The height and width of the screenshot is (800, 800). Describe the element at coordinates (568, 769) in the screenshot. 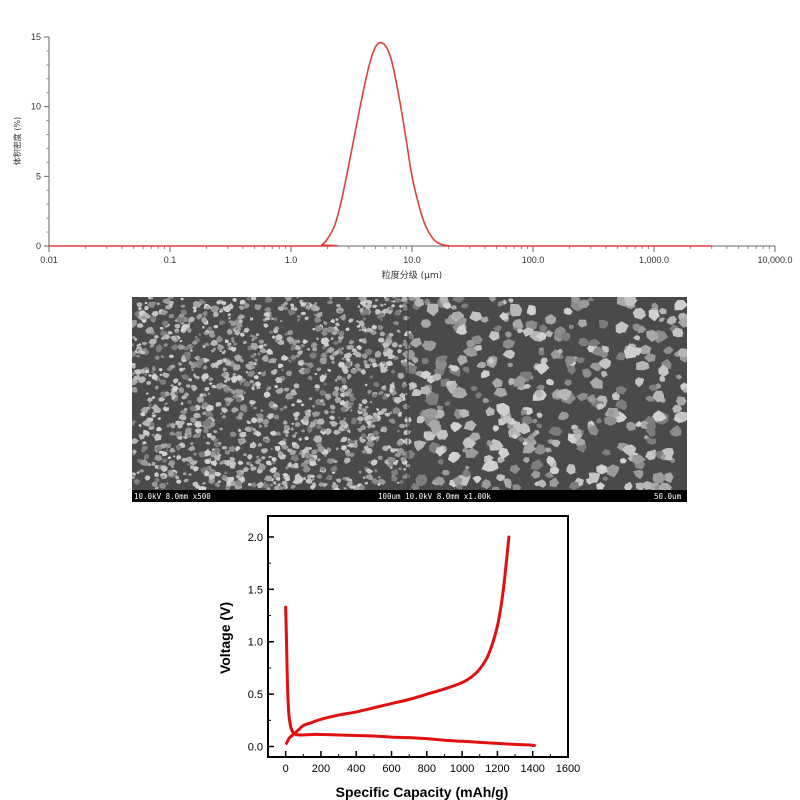

I see `gcd-x-tick-label: 1600` at that location.